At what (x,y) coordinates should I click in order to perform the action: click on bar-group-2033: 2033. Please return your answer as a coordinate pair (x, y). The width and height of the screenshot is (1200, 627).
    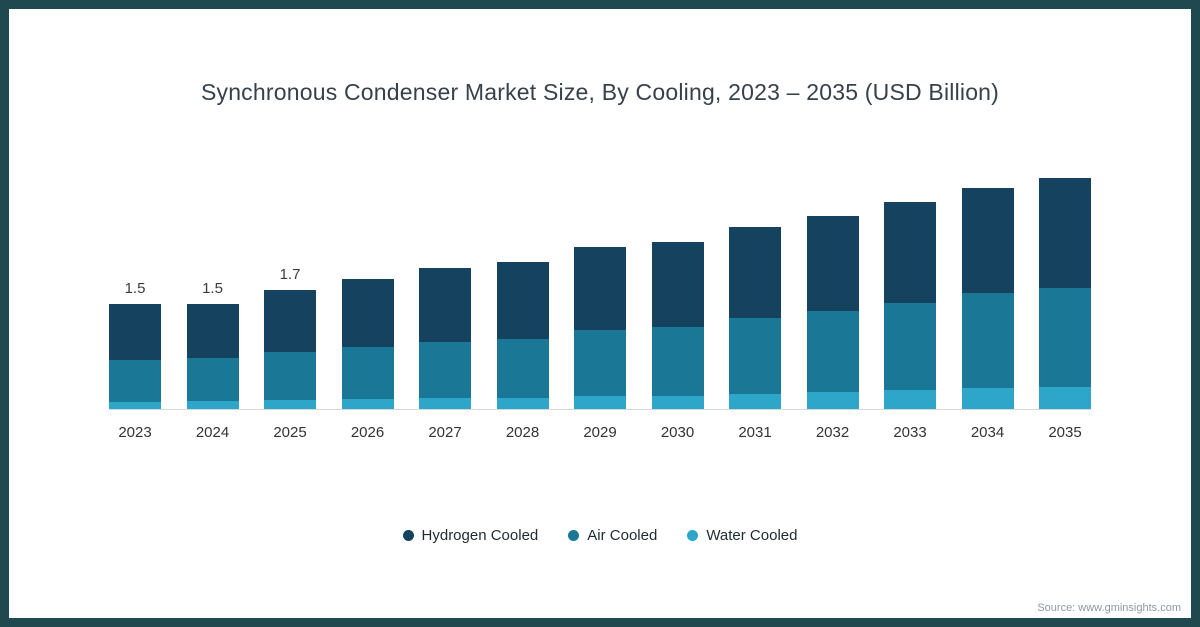
    Looking at the image, I should click on (910, 321).